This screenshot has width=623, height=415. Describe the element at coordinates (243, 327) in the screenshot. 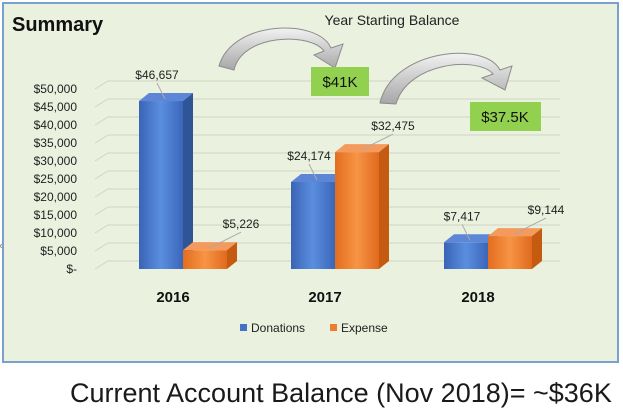

I see `legend-swatch-donations` at that location.